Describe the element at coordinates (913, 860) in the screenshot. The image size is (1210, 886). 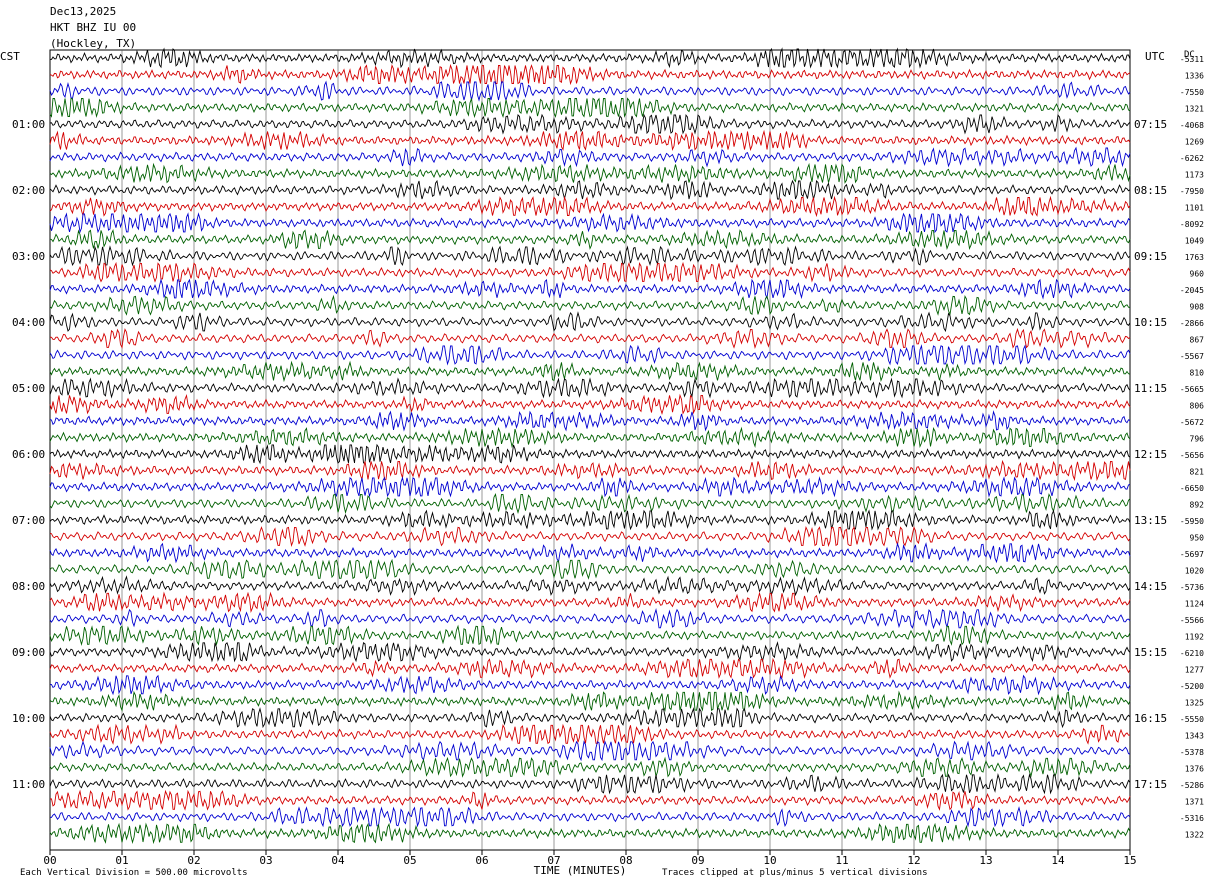
I see `x-tick-label: 12` at that location.